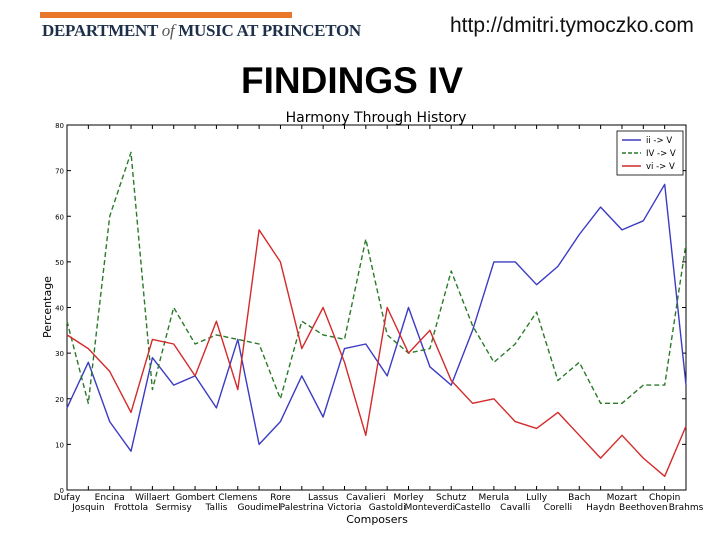  Describe the element at coordinates (166, 15) in the screenshot. I see `logo-bar` at that location.